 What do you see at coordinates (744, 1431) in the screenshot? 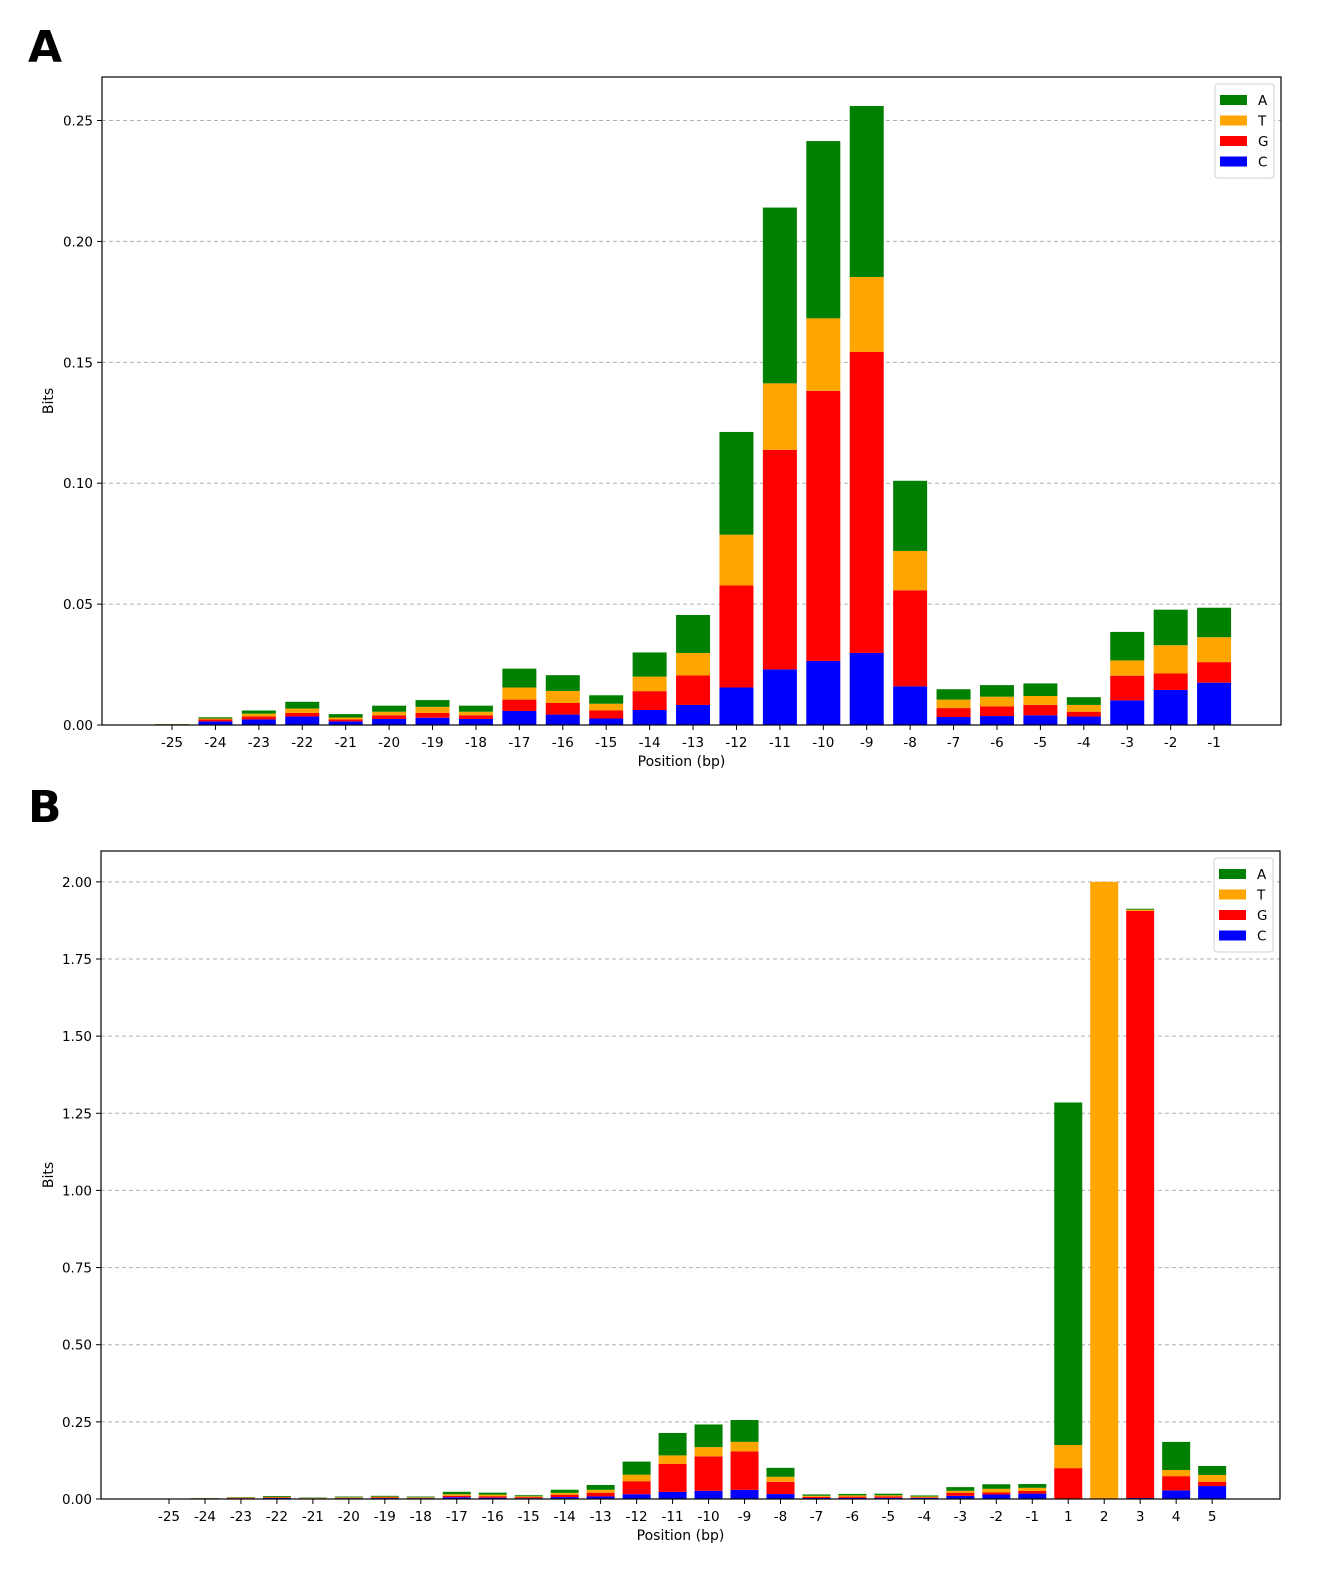
I see `bar-A--9` at bounding box center [744, 1431].